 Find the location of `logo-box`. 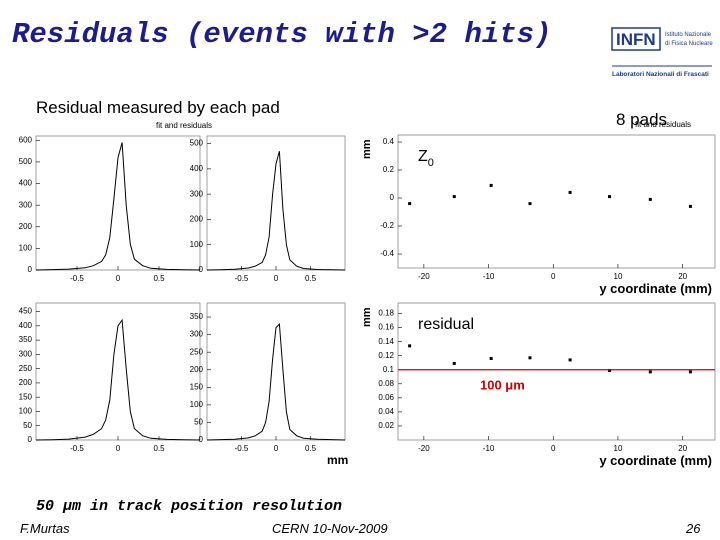

logo-box is located at coordinates (636, 39).